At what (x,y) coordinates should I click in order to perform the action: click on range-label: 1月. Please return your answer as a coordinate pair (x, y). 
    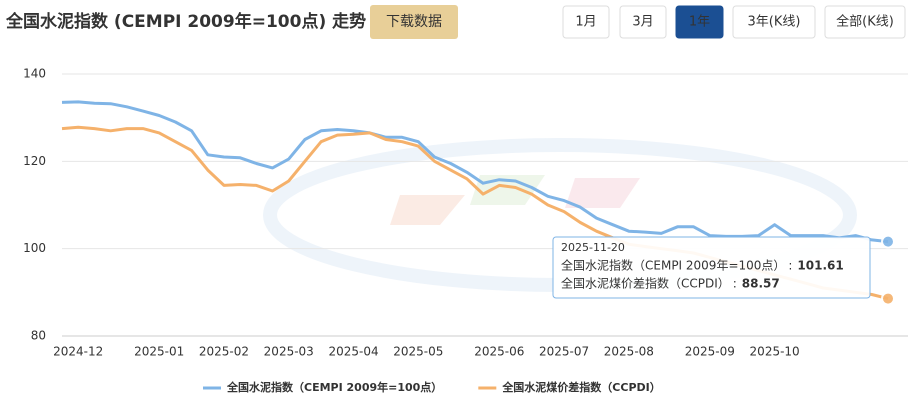
    Looking at the image, I should click on (585, 22).